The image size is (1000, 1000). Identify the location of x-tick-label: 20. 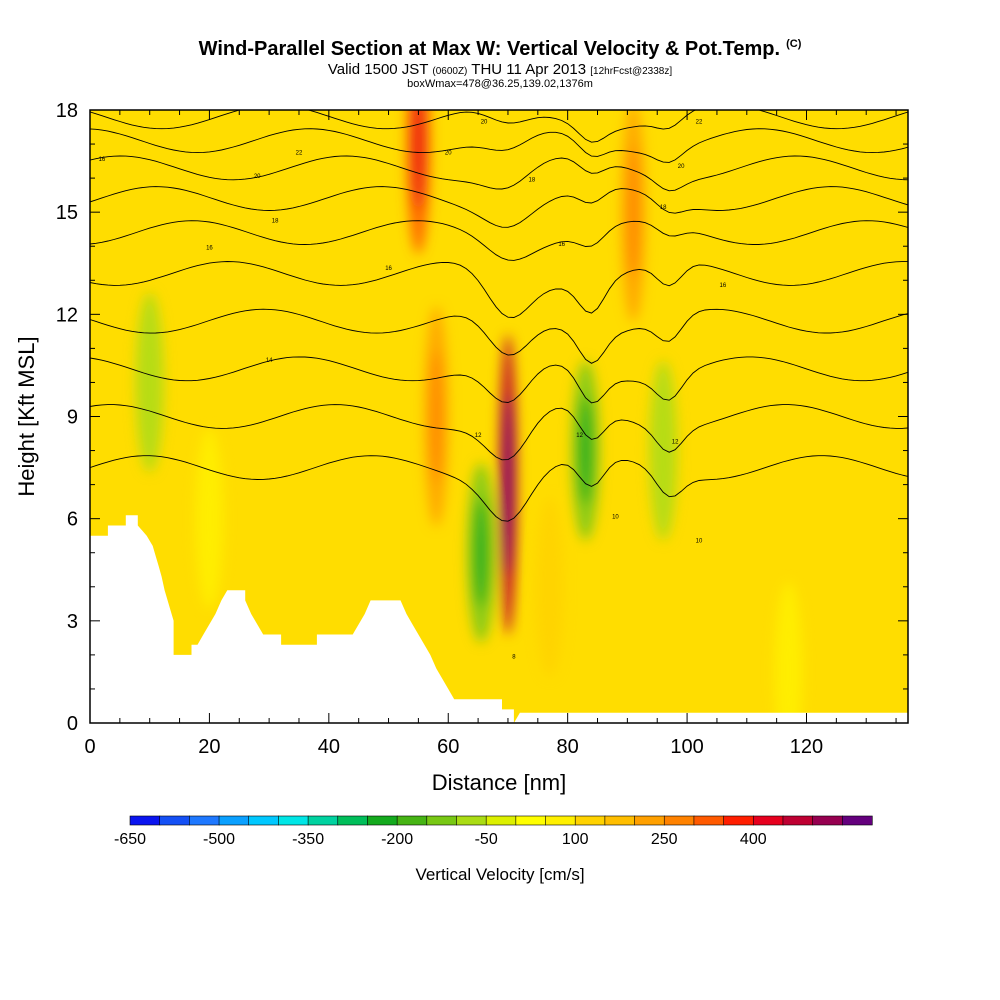
(209, 747).